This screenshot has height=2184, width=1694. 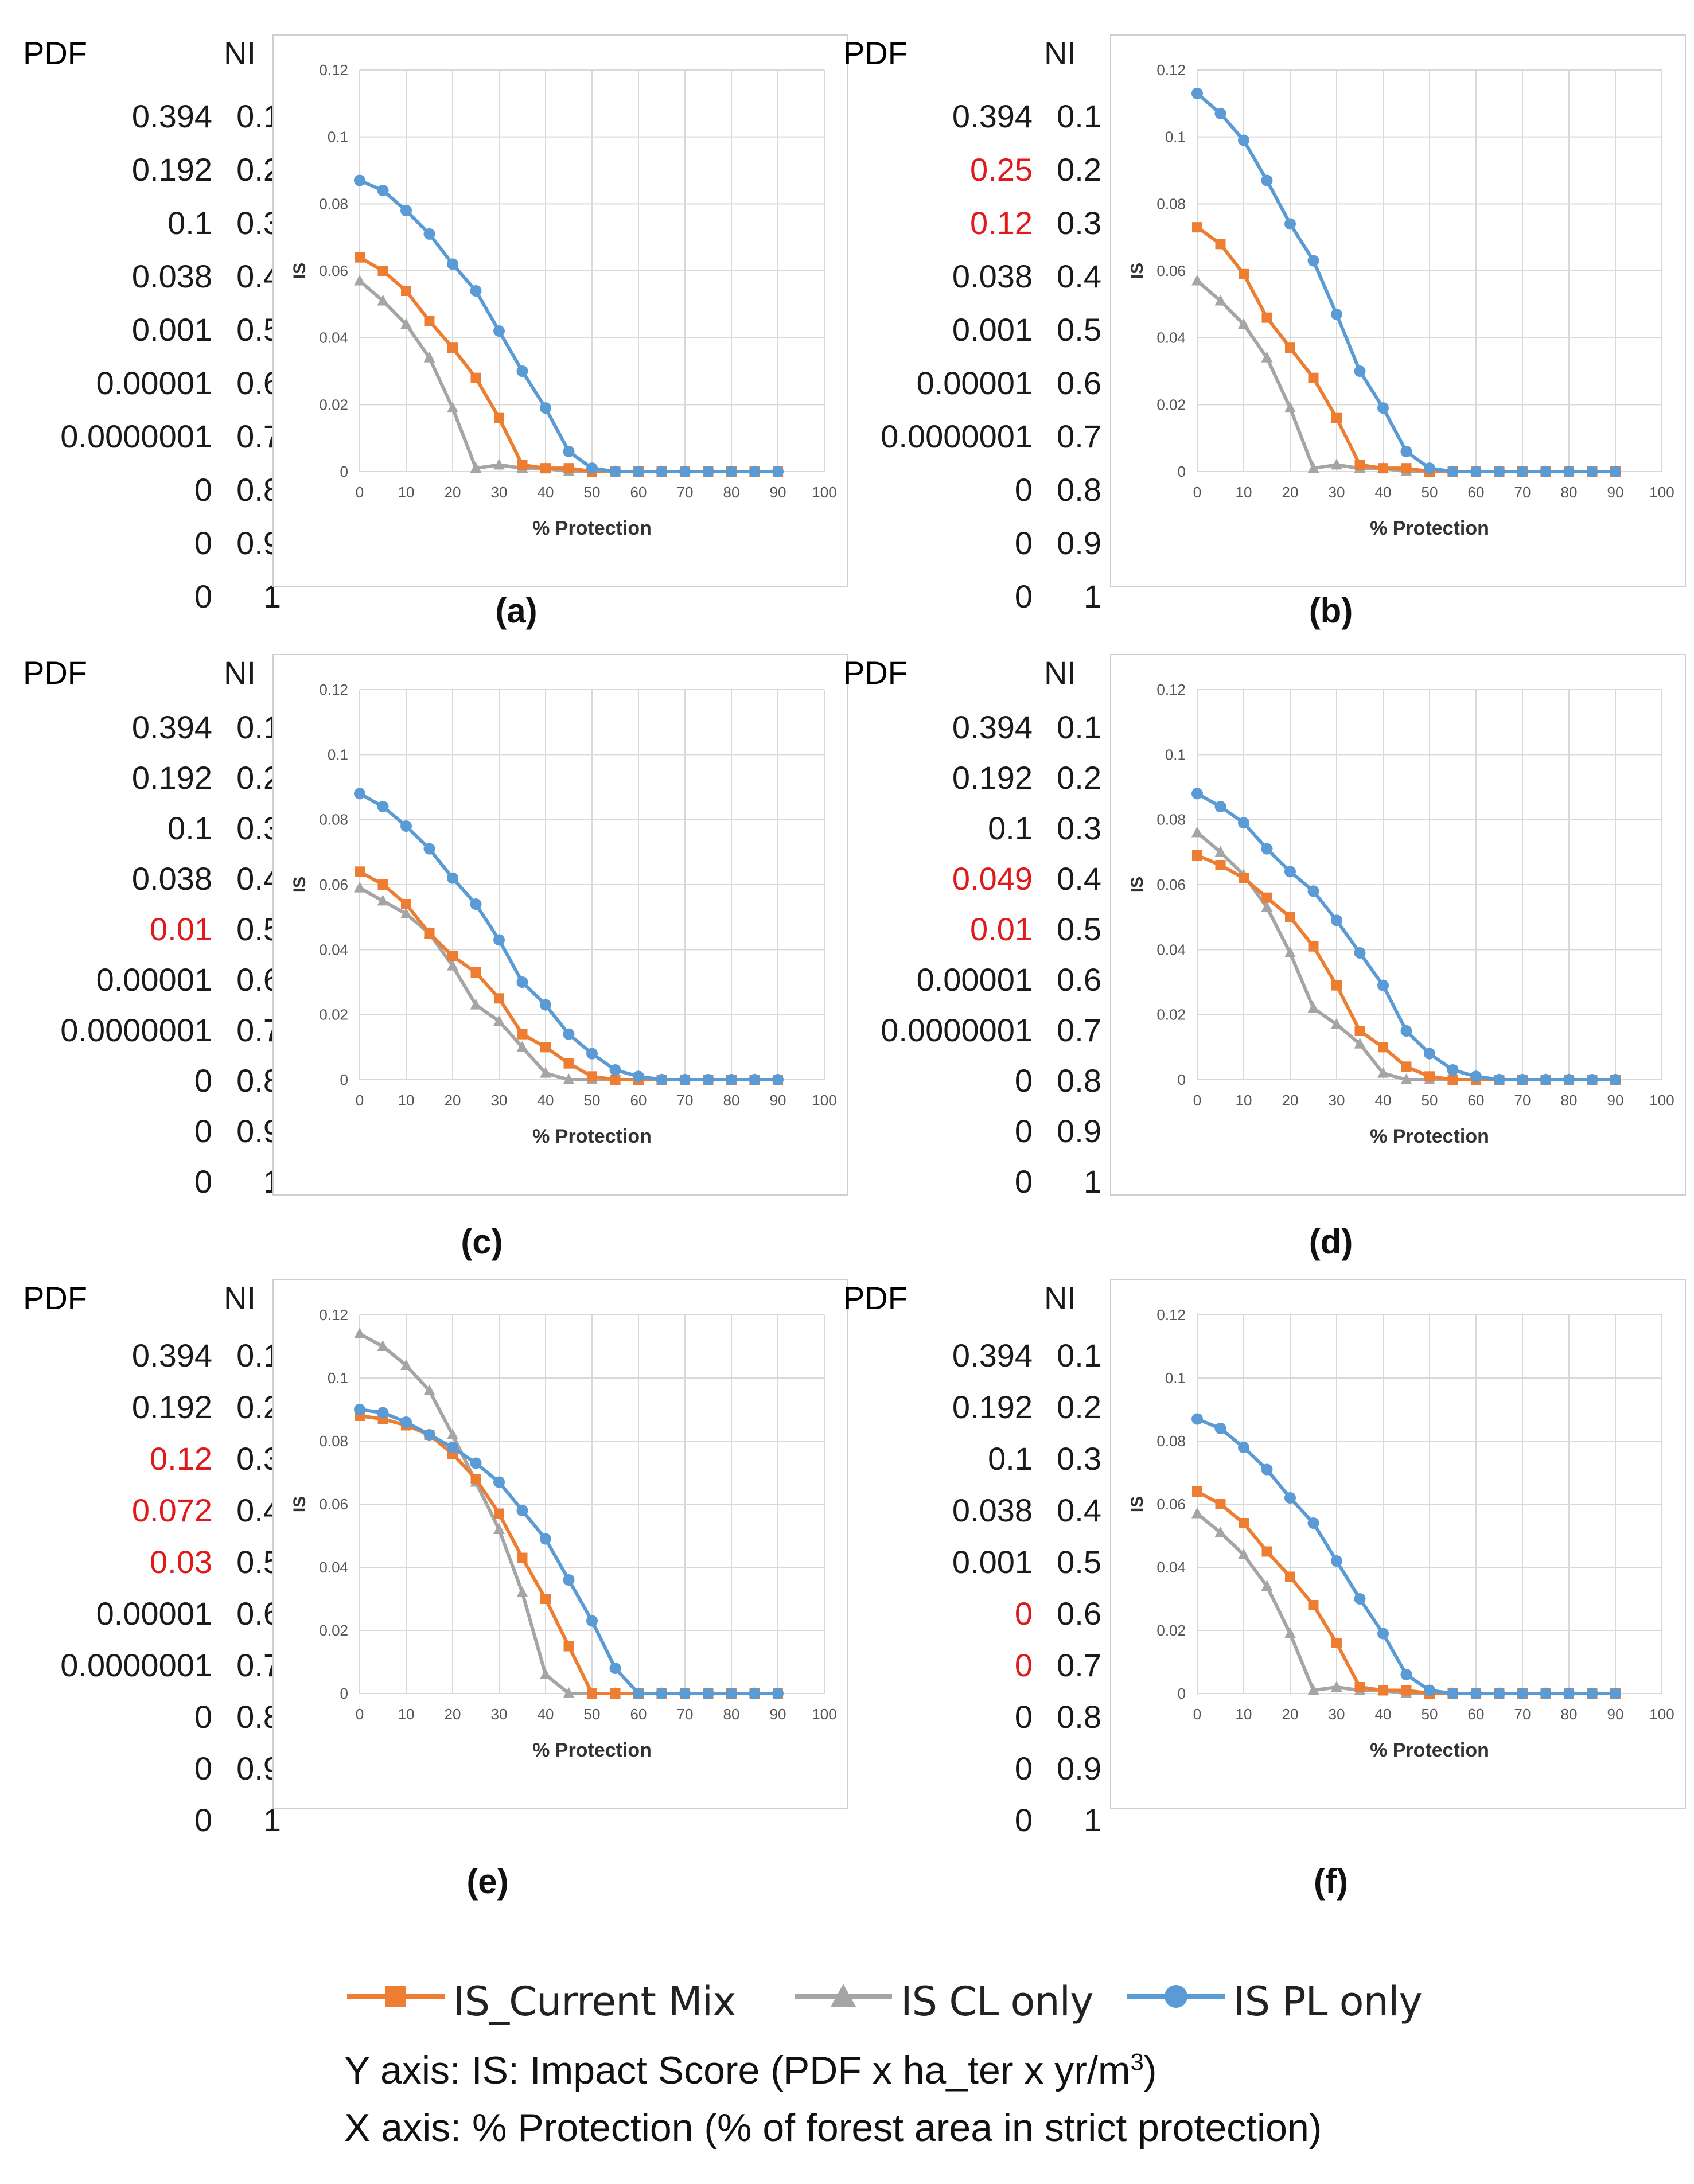 What do you see at coordinates (1079, 1562) in the screenshot?
I see `panel-f-ni-cell: 0.5` at bounding box center [1079, 1562].